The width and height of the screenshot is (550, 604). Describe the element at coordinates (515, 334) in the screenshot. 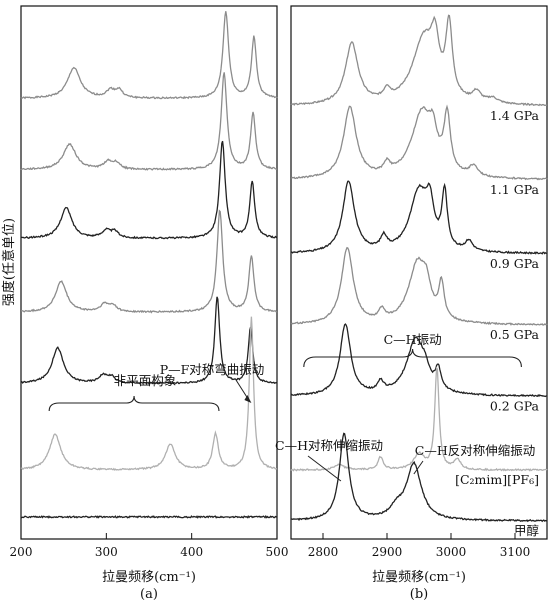

I see `series-label: 0.5 GPa` at that location.